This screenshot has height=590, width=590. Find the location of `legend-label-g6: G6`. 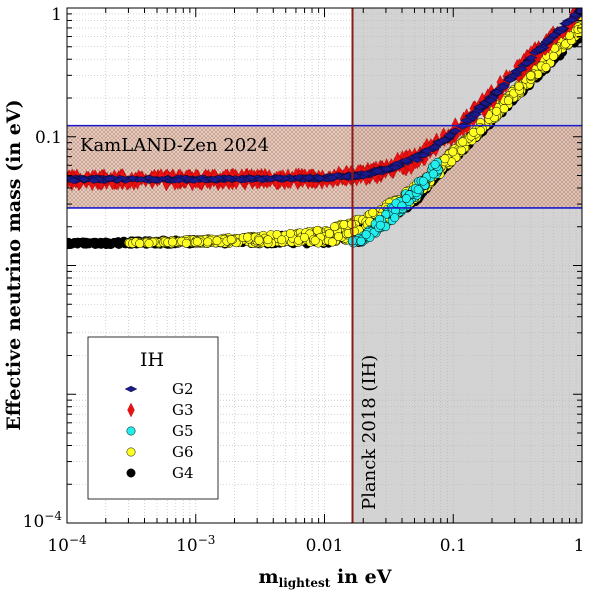

legend-label-g6: G6 is located at coordinates (183, 452).